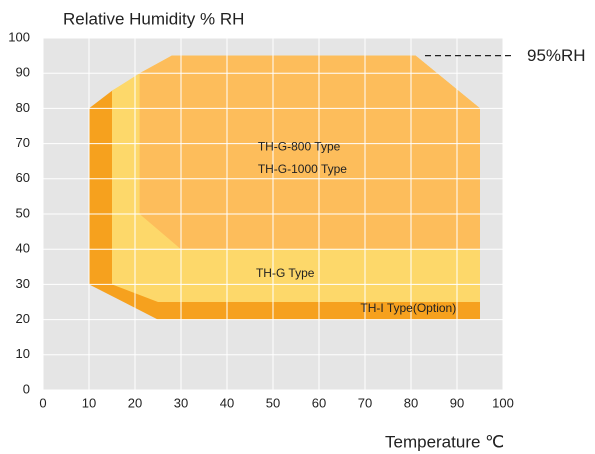 This screenshot has width=595, height=454. Describe the element at coordinates (181, 402) in the screenshot. I see `x-tick-label: 30` at that location.